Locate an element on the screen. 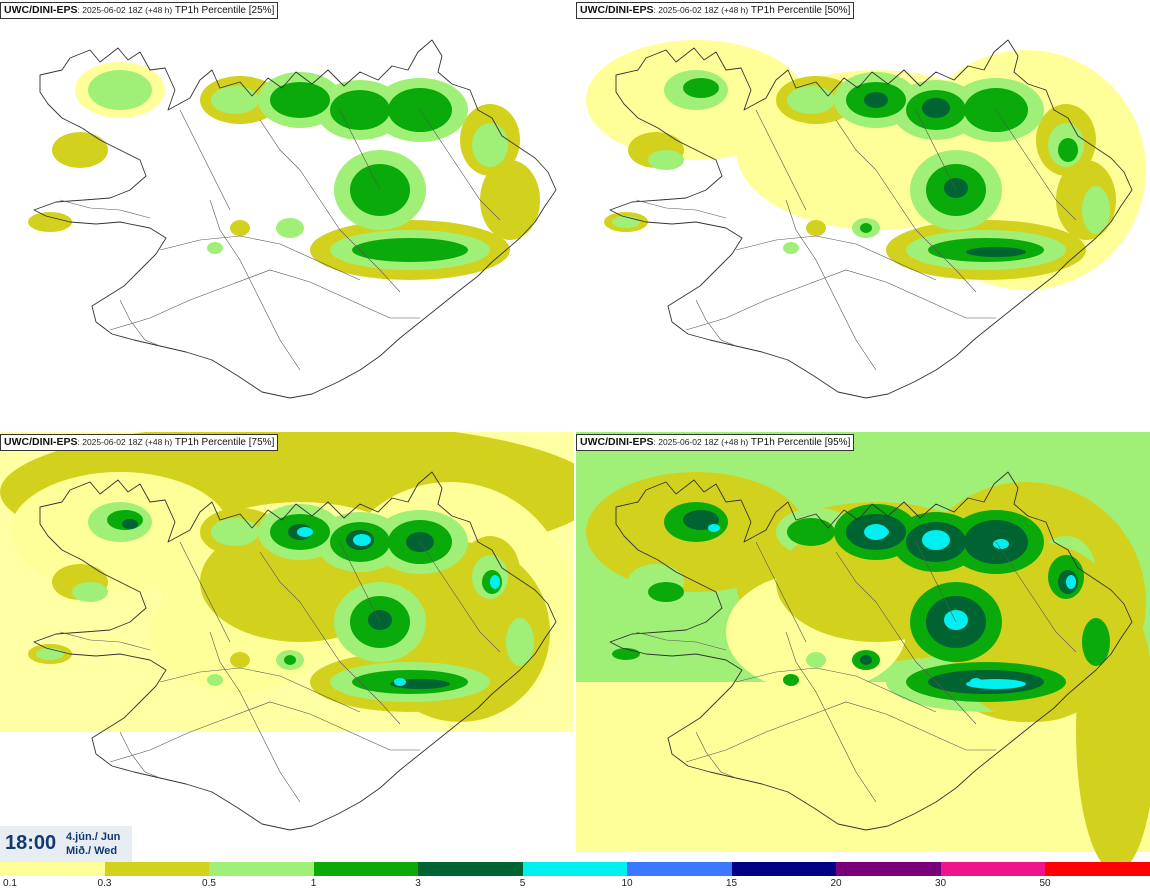  precip-color-legend: 0.1 0.3 0.5 1 3 5 10 15 20 30 50 is located at coordinates (575, 876).